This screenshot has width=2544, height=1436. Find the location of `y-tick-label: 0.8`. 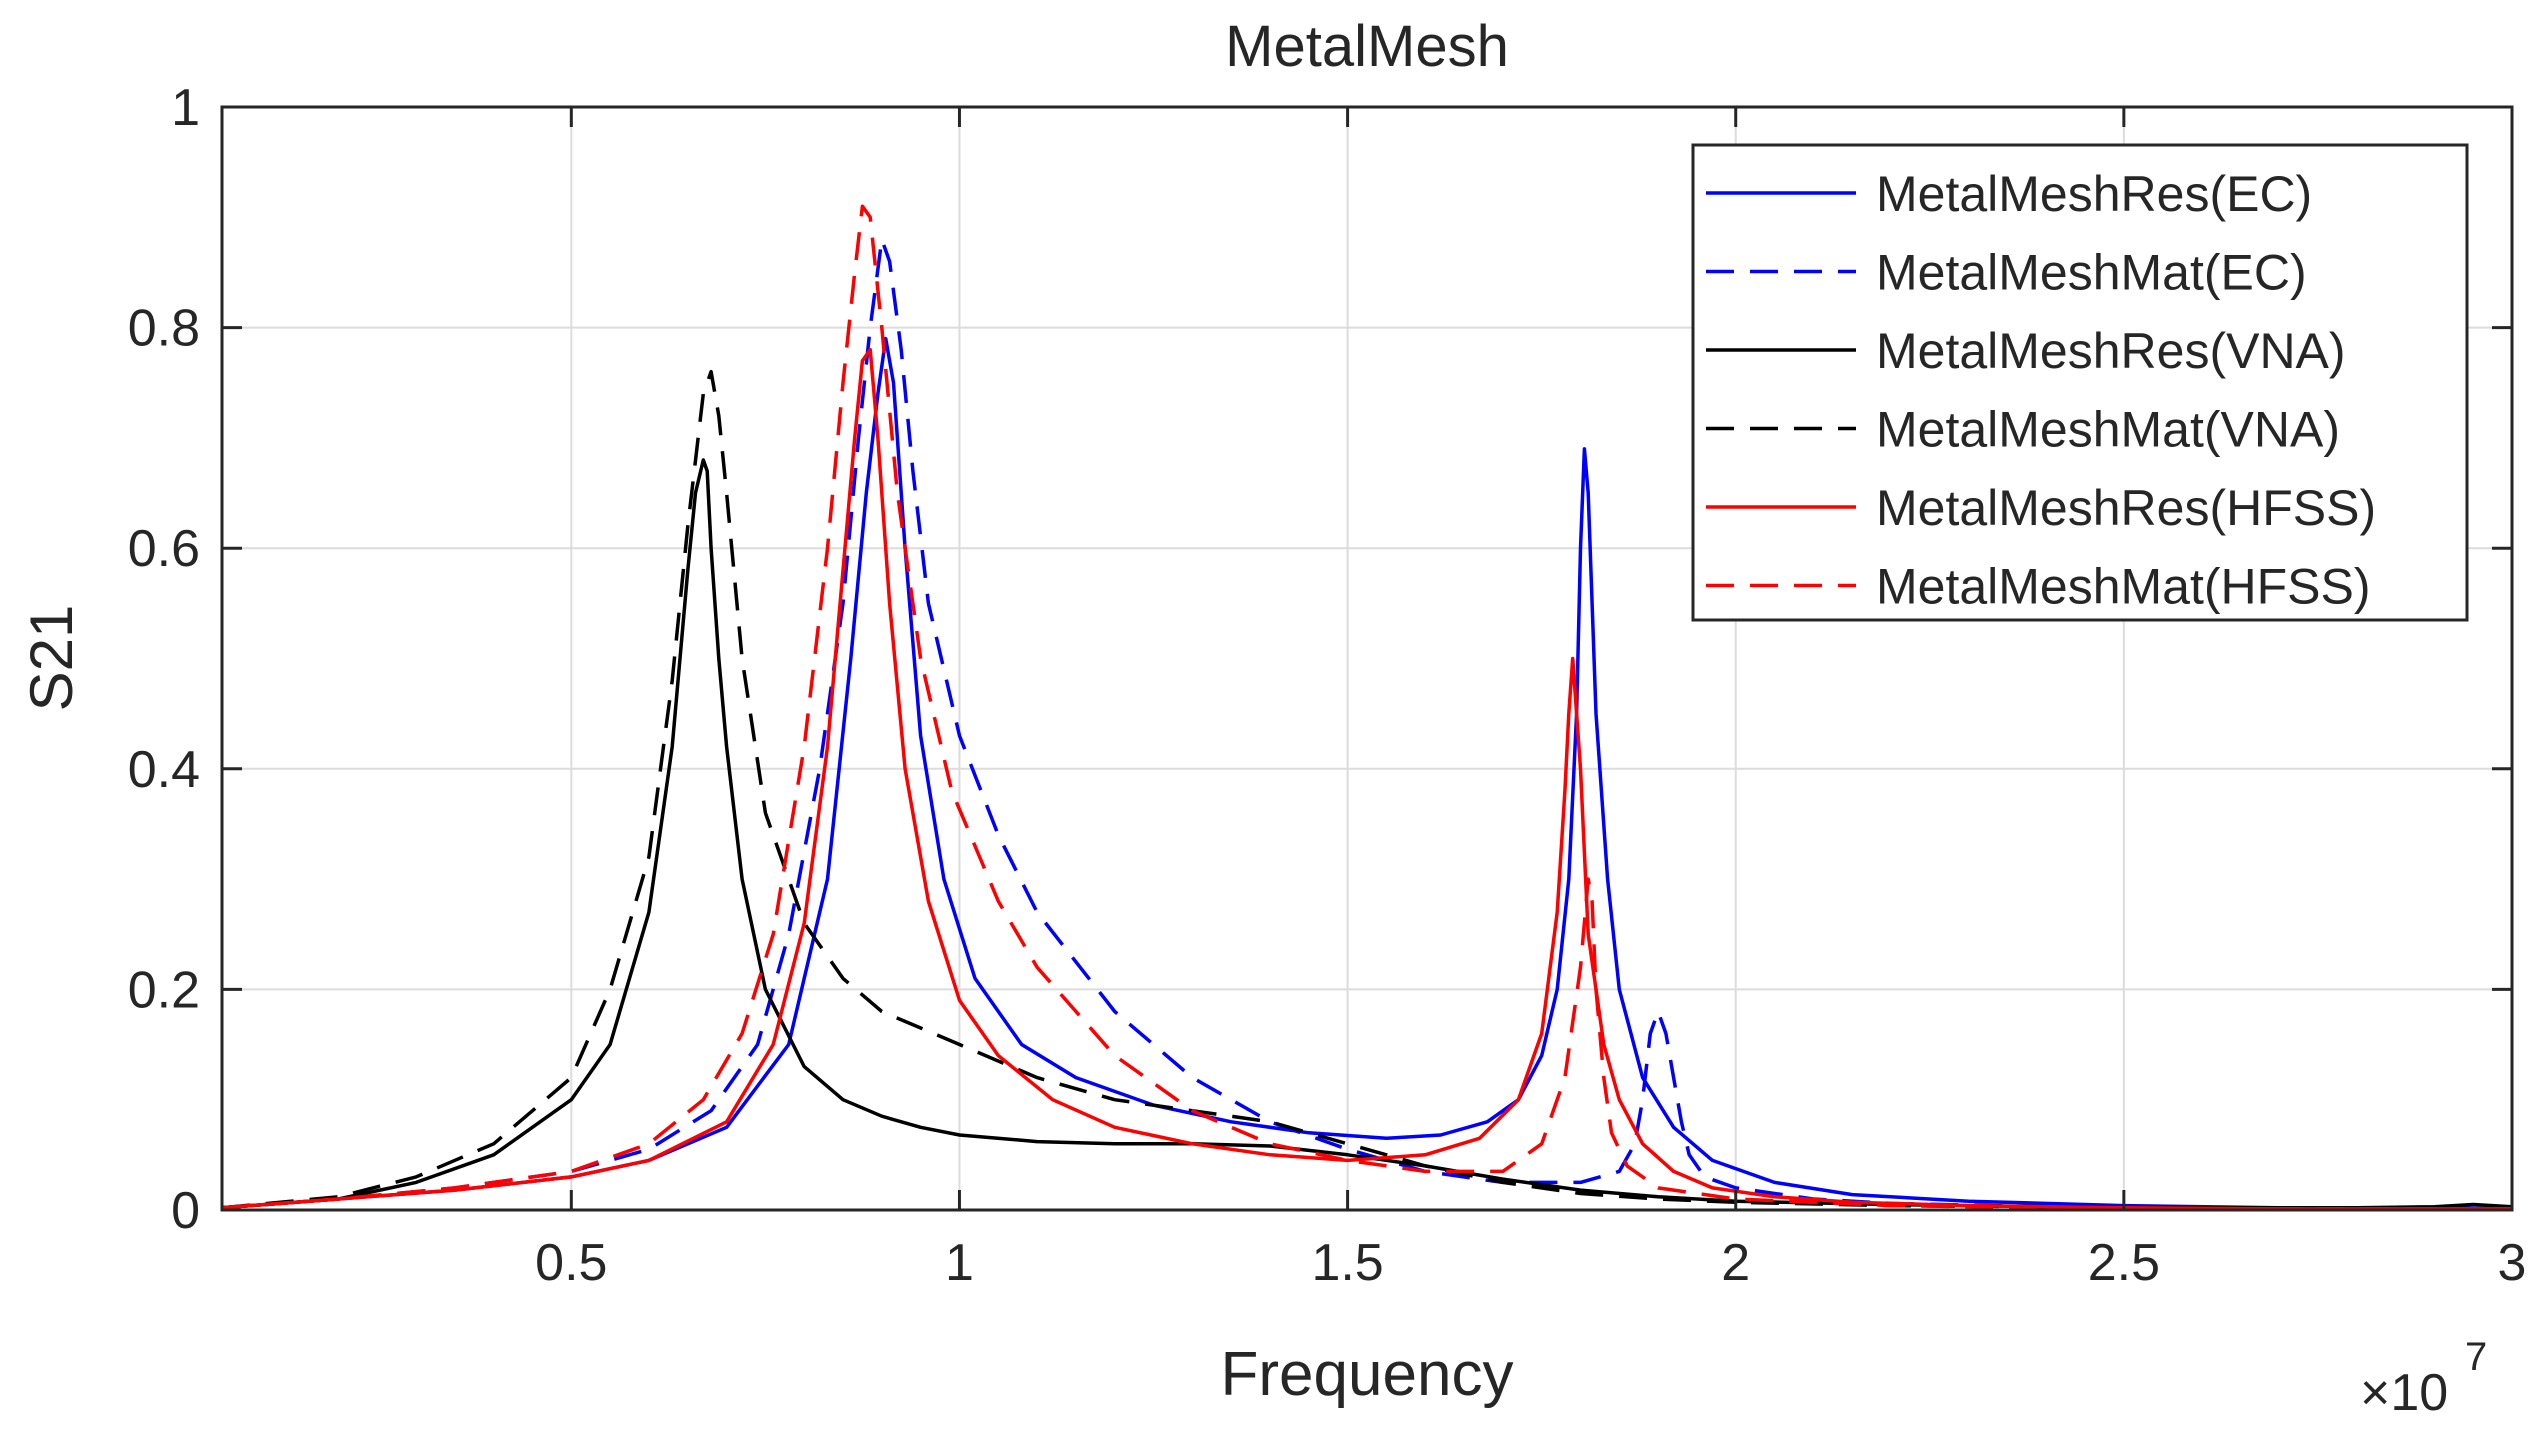

y-tick-label: 0.8 is located at coordinates (164, 329).